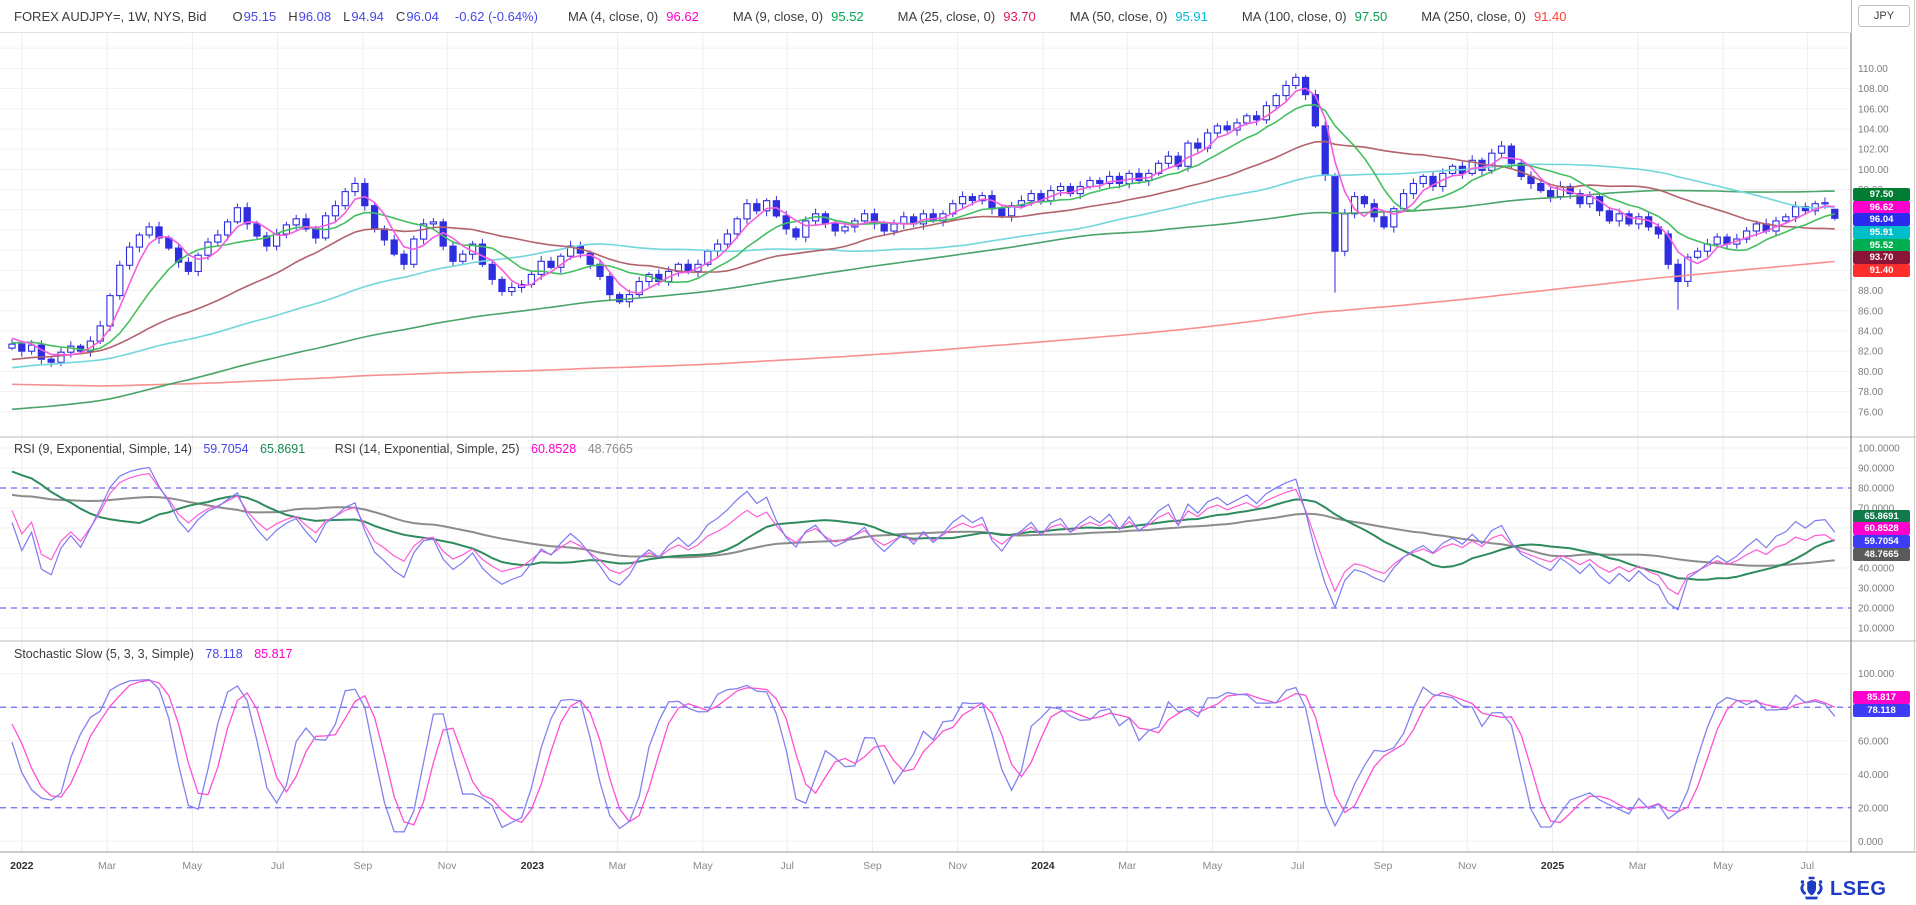  Describe the element at coordinates (633, 16) in the screenshot. I see `ma4-legend: MA (4, close, 0) 96.62` at that location.